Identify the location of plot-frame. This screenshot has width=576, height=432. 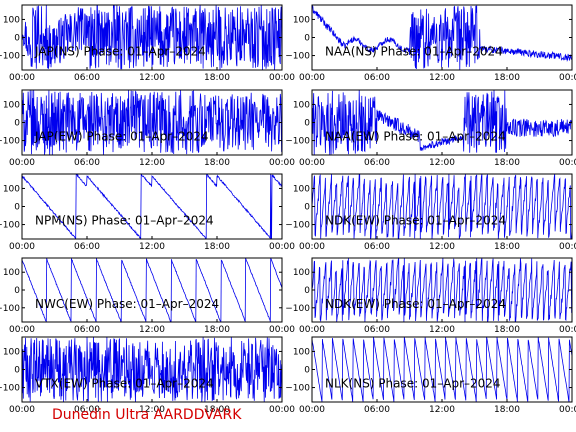
(152, 290).